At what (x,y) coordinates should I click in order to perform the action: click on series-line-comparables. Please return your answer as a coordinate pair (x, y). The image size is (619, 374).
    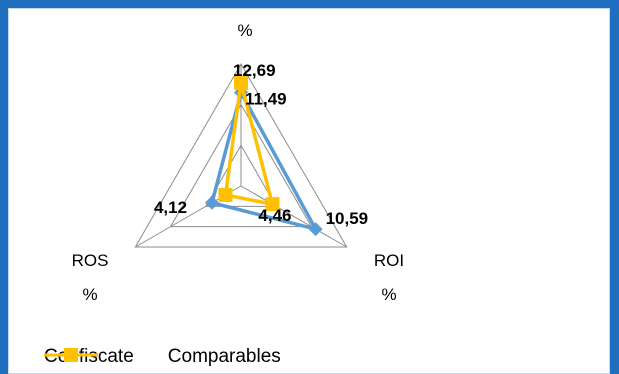
    Looking at the image, I should click on (249, 143).